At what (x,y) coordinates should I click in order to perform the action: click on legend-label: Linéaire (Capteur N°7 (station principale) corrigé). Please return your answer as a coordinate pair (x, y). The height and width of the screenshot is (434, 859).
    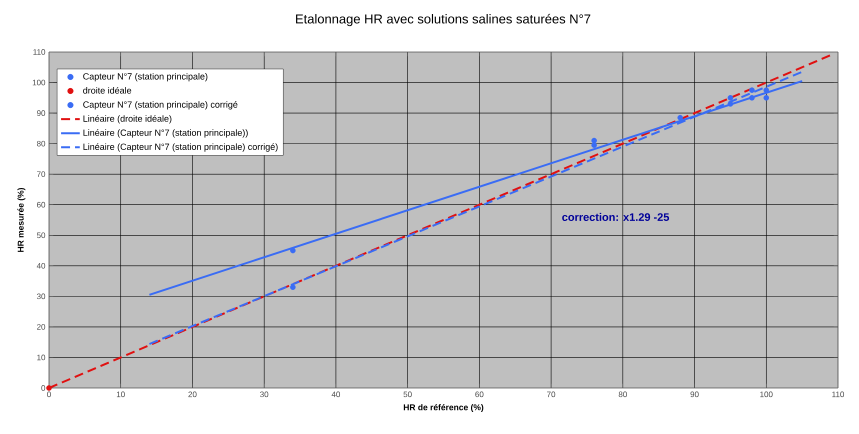
    Looking at the image, I should click on (181, 147).